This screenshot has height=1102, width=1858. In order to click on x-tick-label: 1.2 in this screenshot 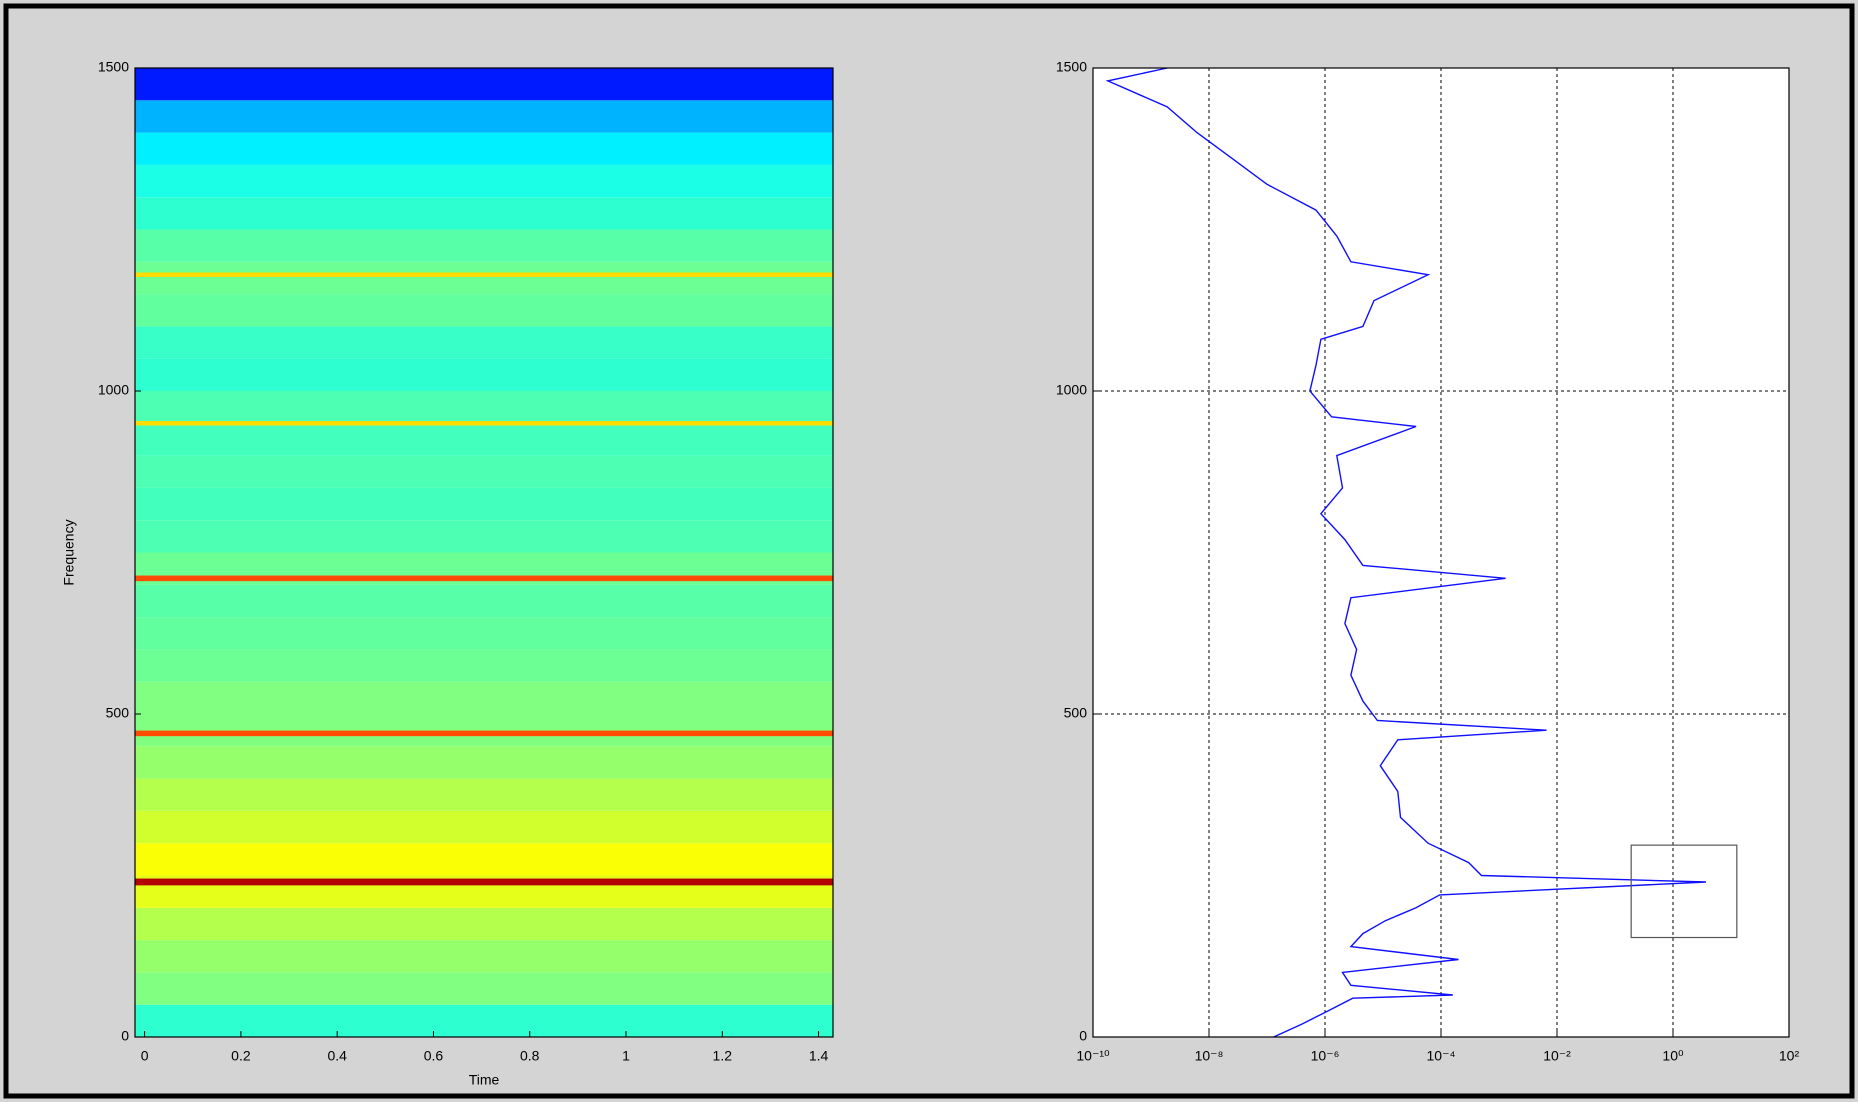, I will do `click(723, 1056)`.